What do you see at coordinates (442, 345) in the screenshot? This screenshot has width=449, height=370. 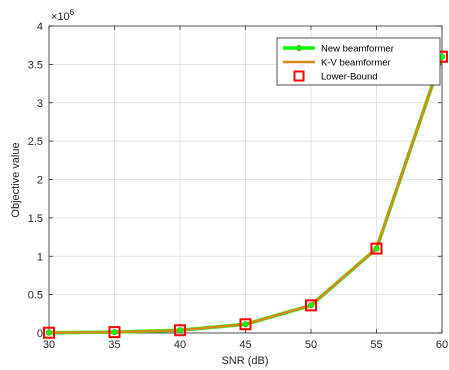 I see `x-tick-label: 60` at bounding box center [442, 345].